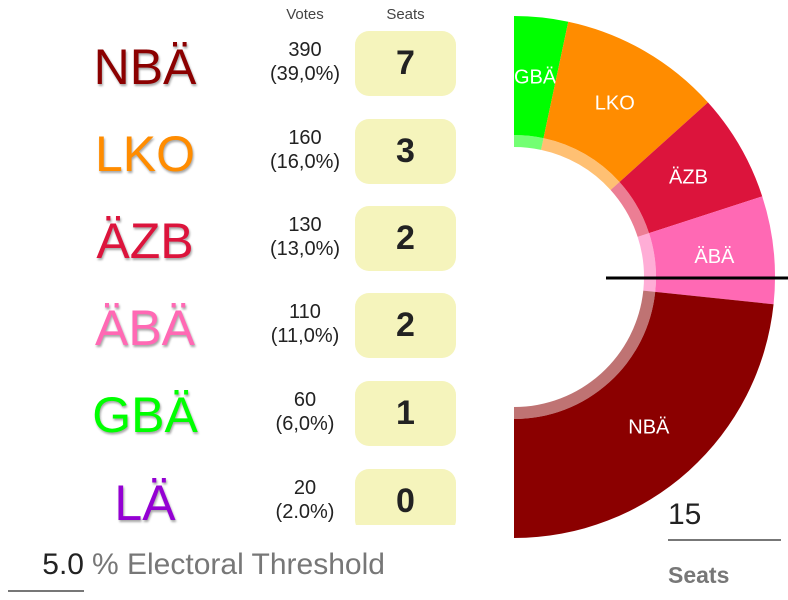 The width and height of the screenshot is (788, 600). I want to click on votes-gba: 60 (6,0%), so click(305, 412).